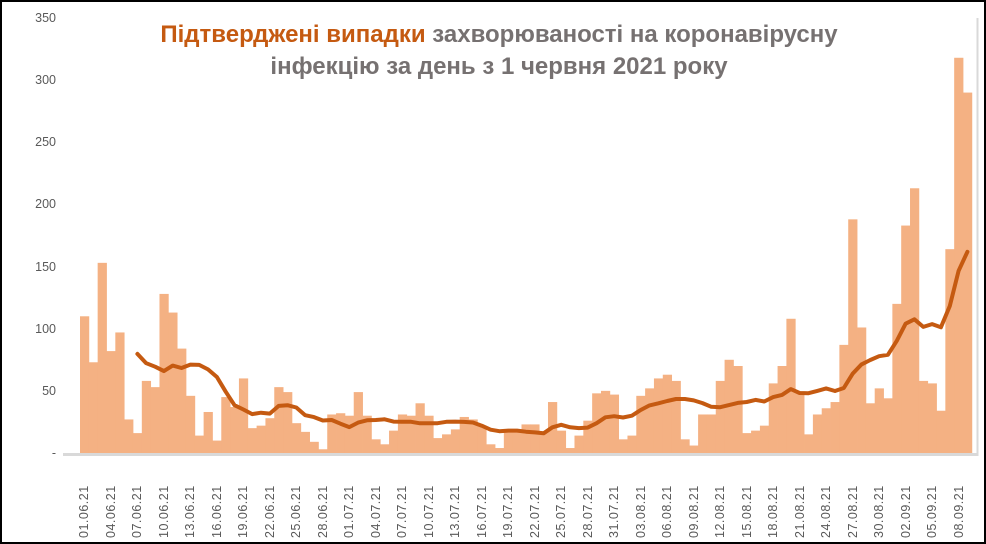 This screenshot has width=986, height=544. I want to click on x-axis-tick-label: 06.08.21, so click(667, 511).